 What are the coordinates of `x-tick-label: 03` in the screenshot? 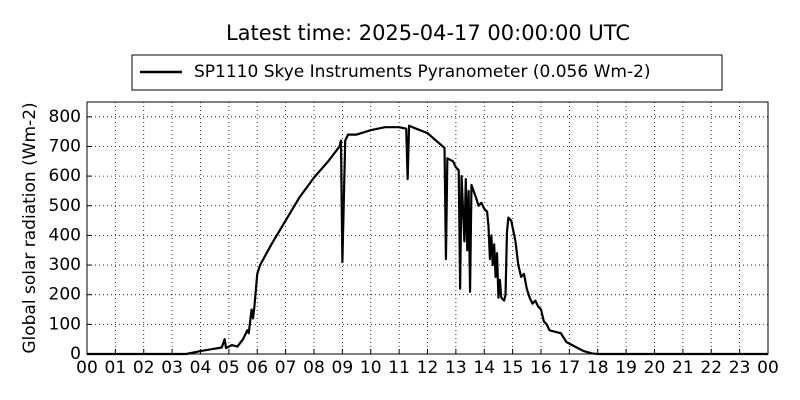 It's located at (172, 368).